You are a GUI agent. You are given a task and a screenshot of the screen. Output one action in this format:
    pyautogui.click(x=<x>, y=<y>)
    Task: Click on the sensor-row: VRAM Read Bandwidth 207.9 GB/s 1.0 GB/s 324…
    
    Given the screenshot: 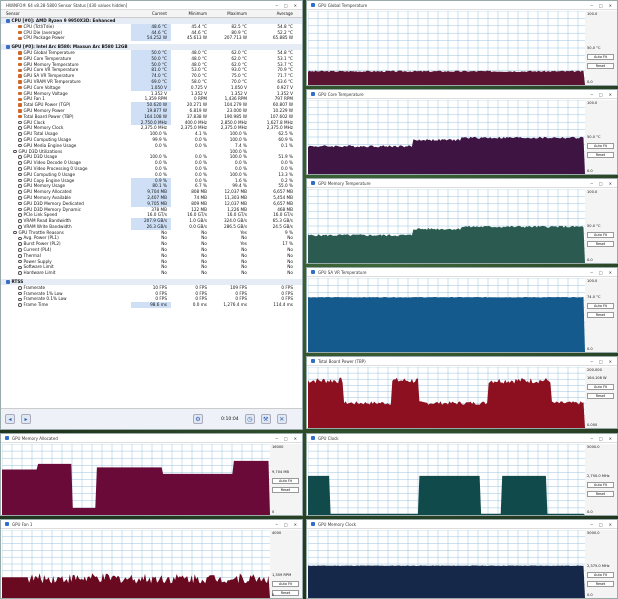 What is the action you would take?
    pyautogui.click(x=151, y=221)
    